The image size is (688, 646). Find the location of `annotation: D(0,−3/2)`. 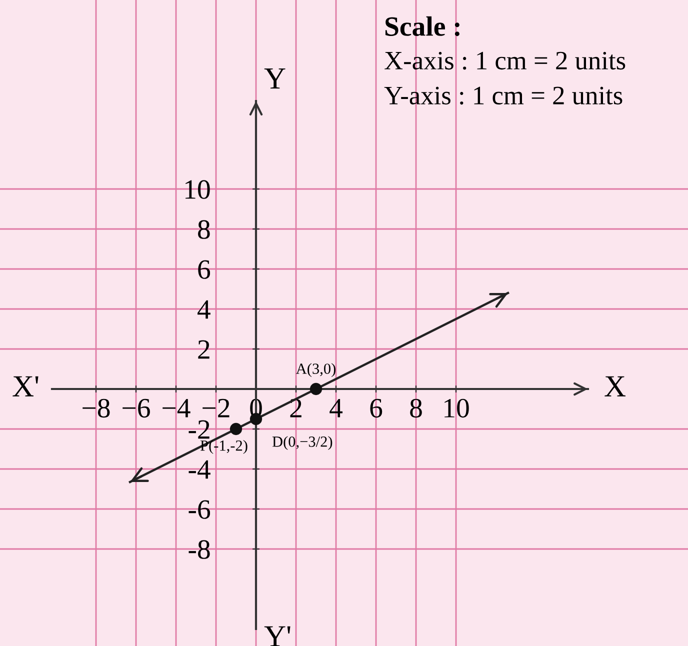

annotation: D(0,−3/2) is located at coordinates (302, 443).